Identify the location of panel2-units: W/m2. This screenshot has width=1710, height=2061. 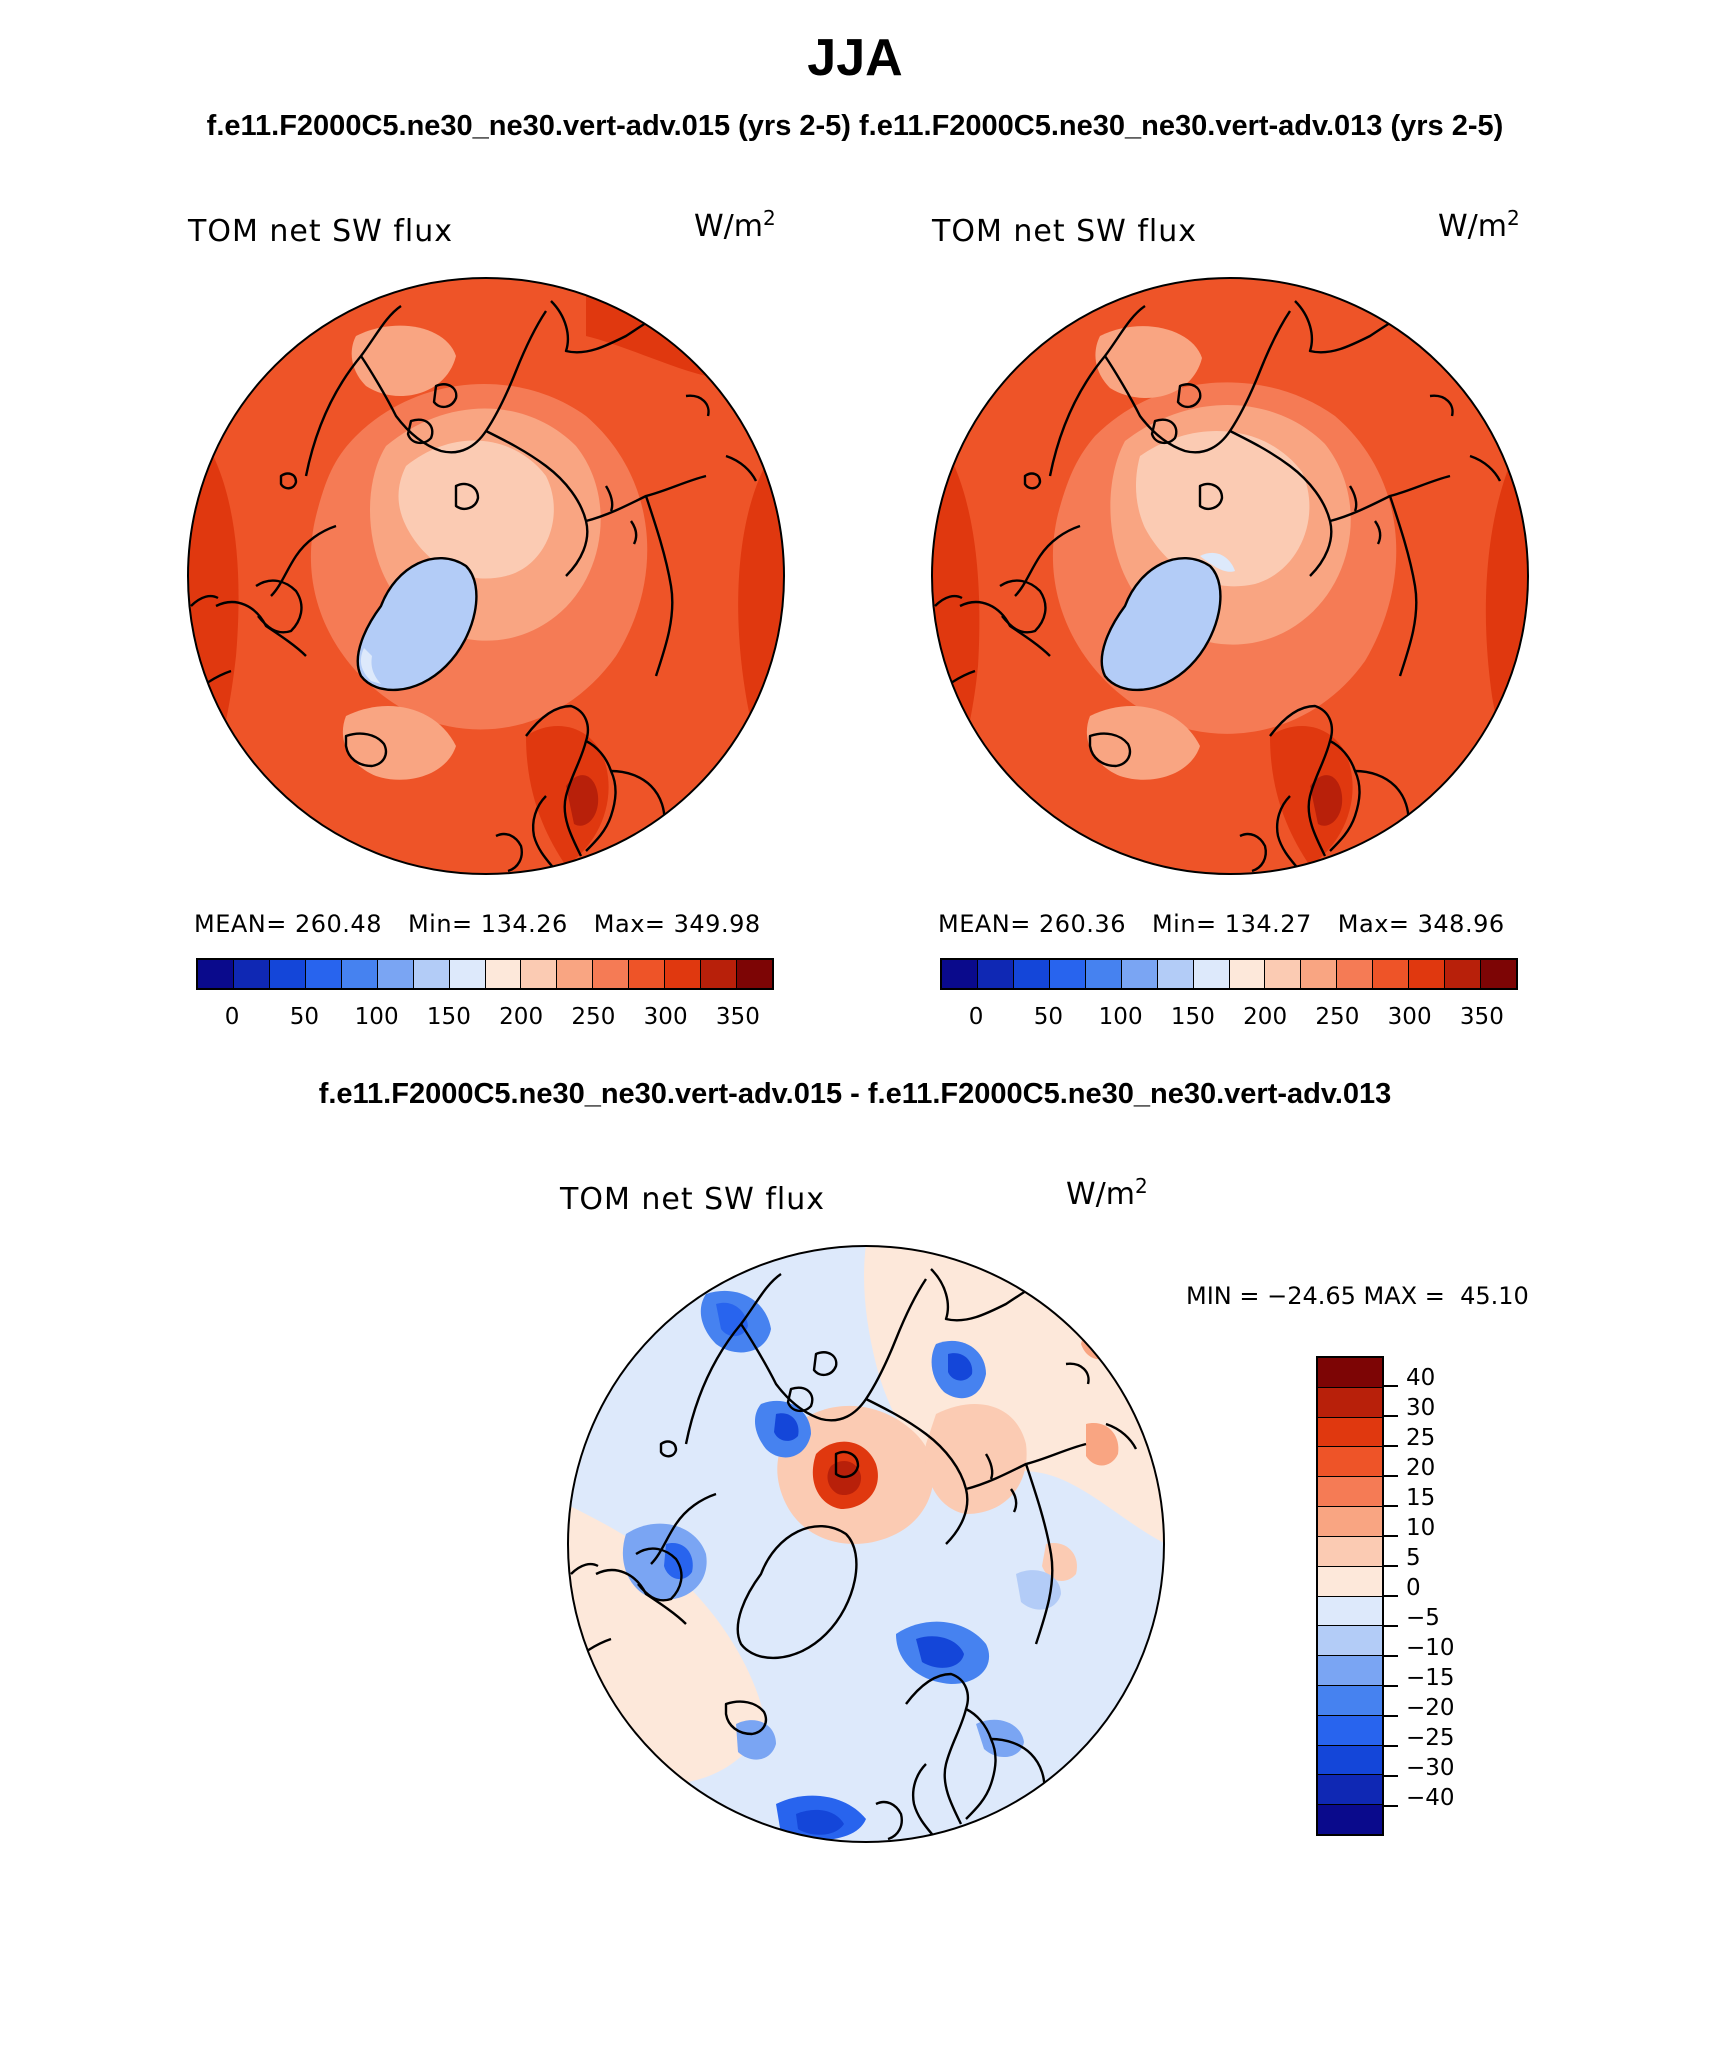
(1479, 225).